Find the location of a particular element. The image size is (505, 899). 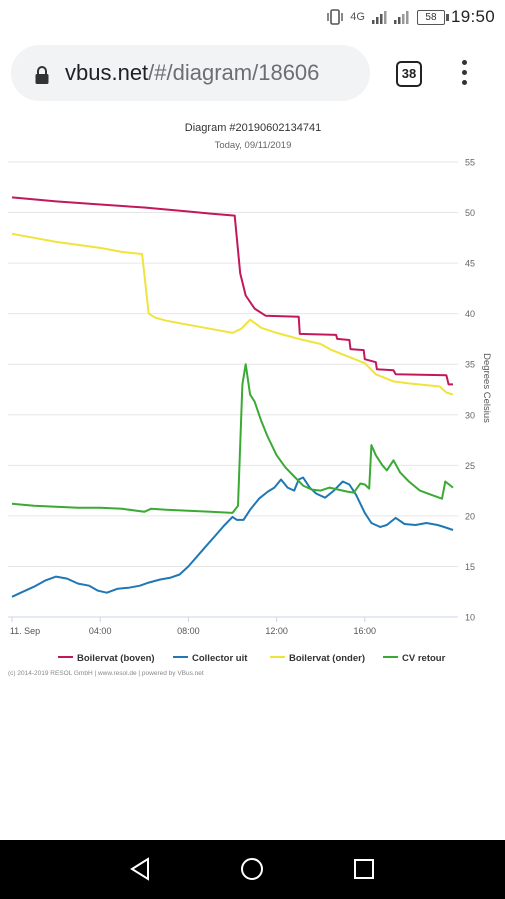

y-tick-label: 35 is located at coordinates (470, 365).